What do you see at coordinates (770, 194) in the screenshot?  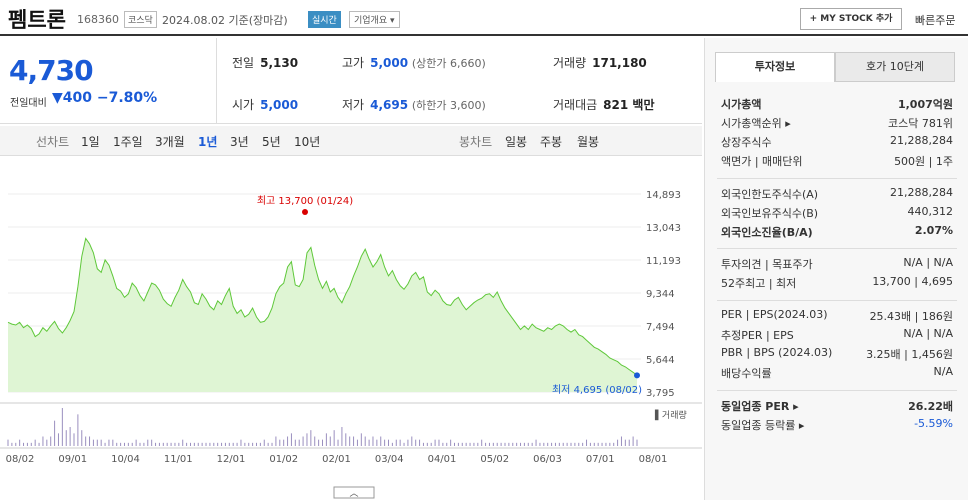 I see `info-key: 외국인한도주식수(A)` at bounding box center [770, 194].